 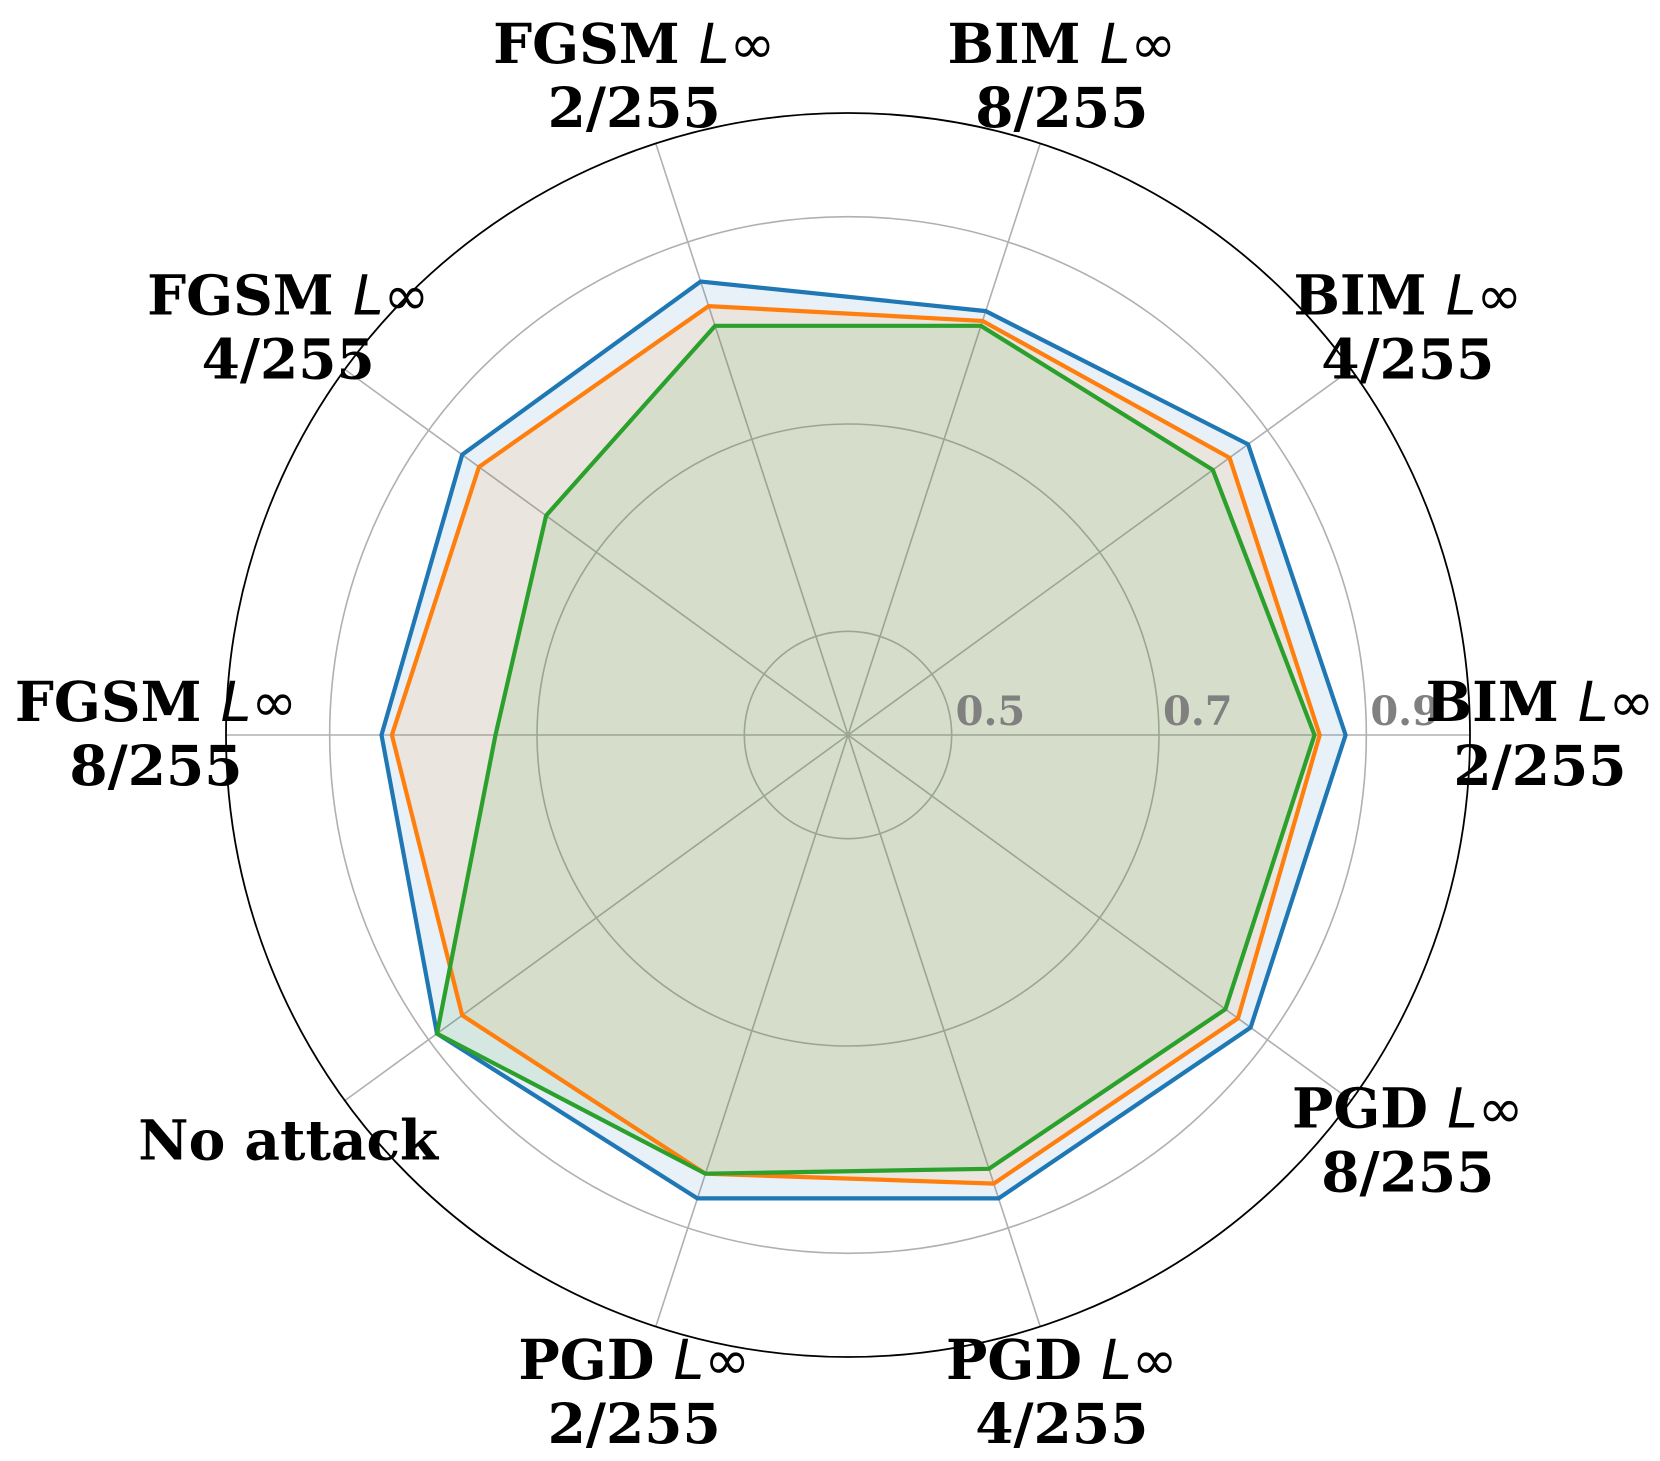 What do you see at coordinates (1405, 711) in the screenshot?
I see `r-tick-label: 0.9` at bounding box center [1405, 711].